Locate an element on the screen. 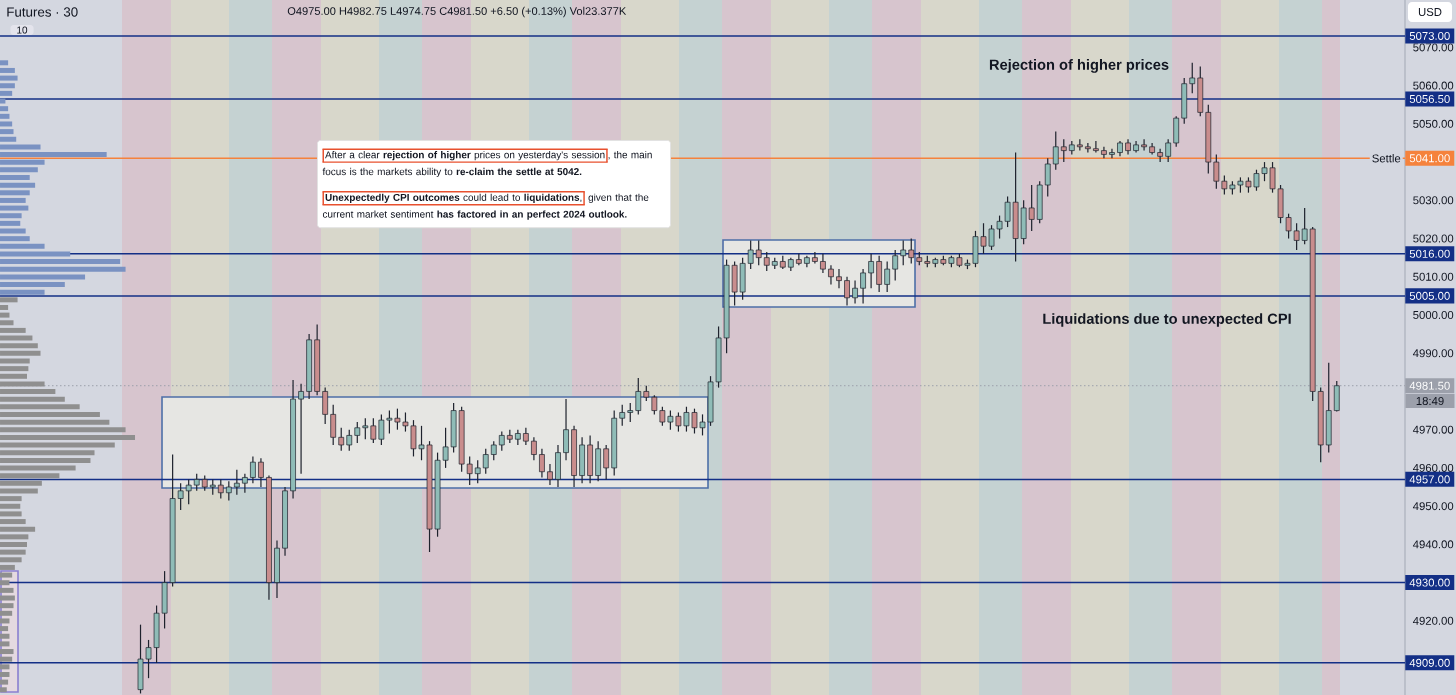  ref-line-label: 5073.00 is located at coordinates (1429, 35).